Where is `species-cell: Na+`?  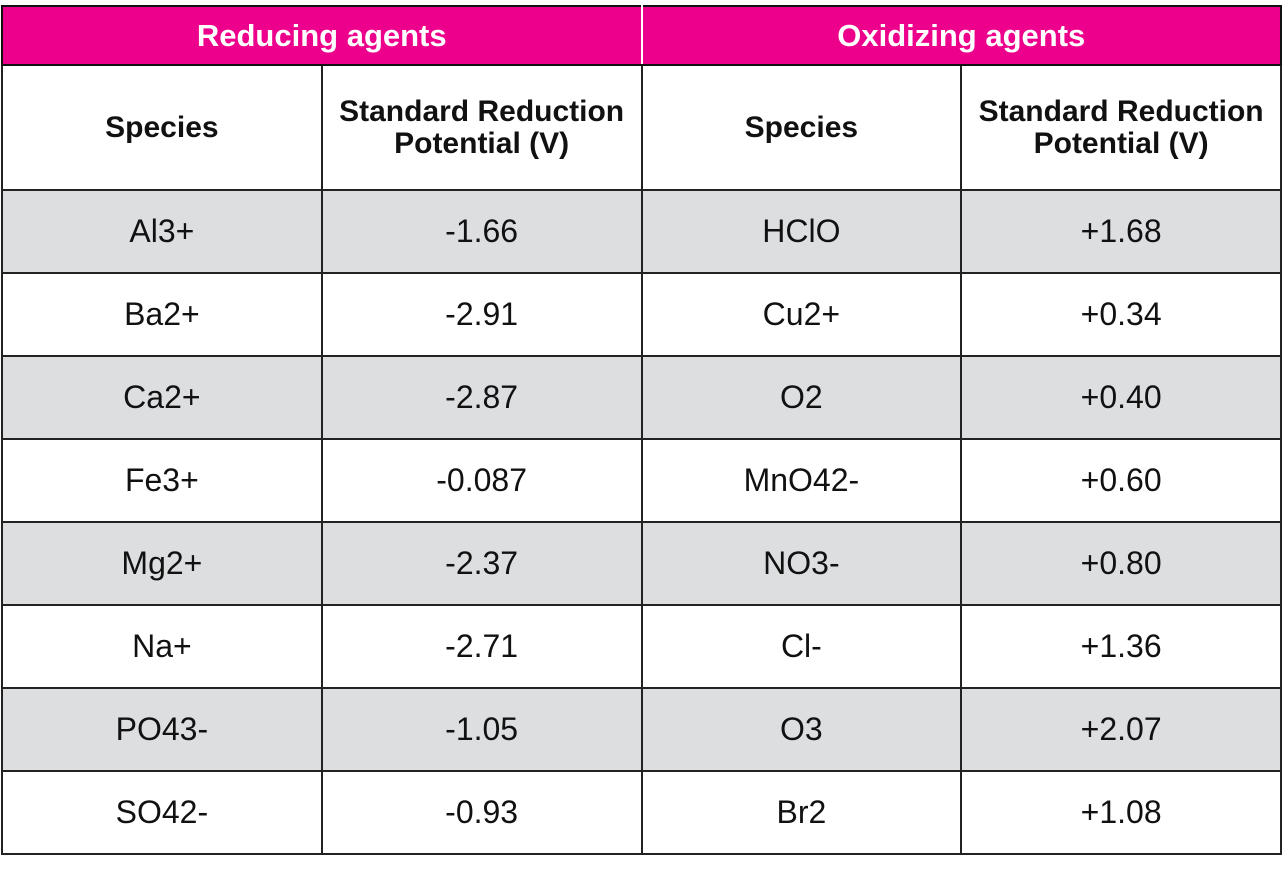
species-cell: Na+ is located at coordinates (162, 646).